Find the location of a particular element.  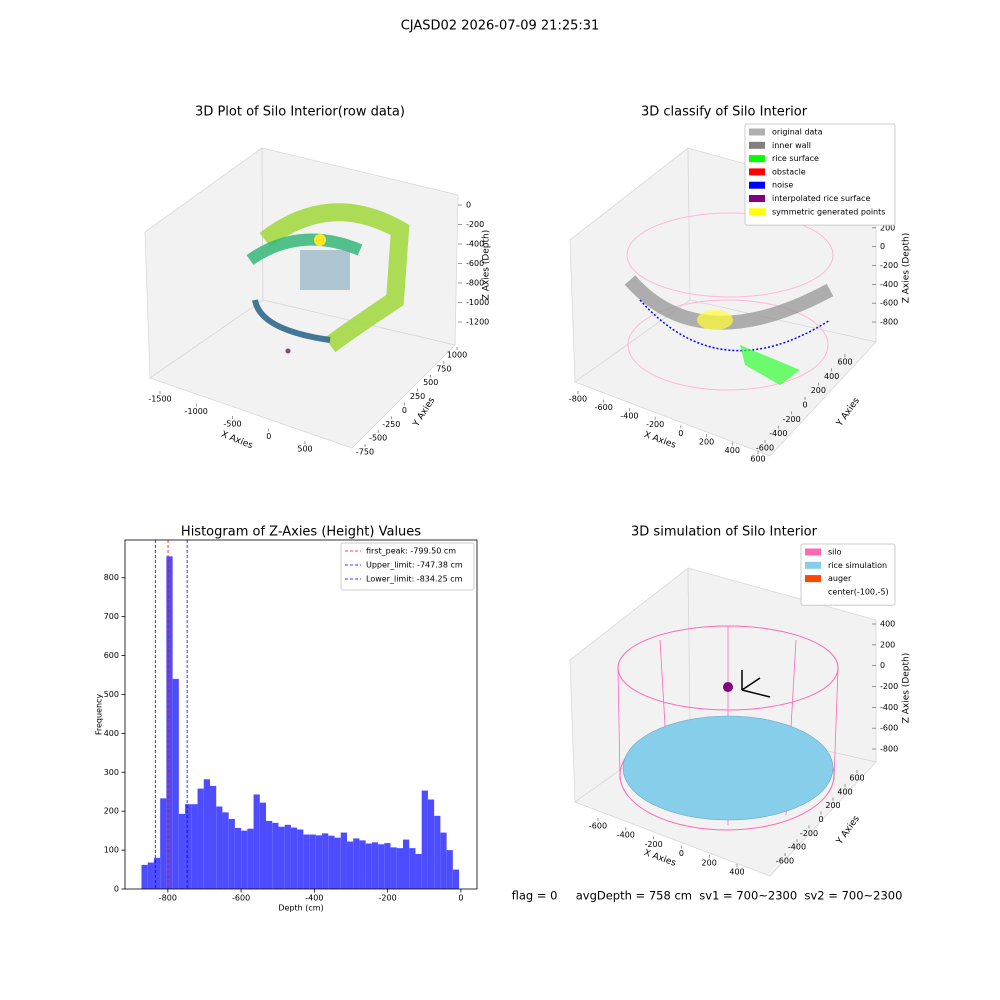

z-tick-label: 200 is located at coordinates (887, 227).